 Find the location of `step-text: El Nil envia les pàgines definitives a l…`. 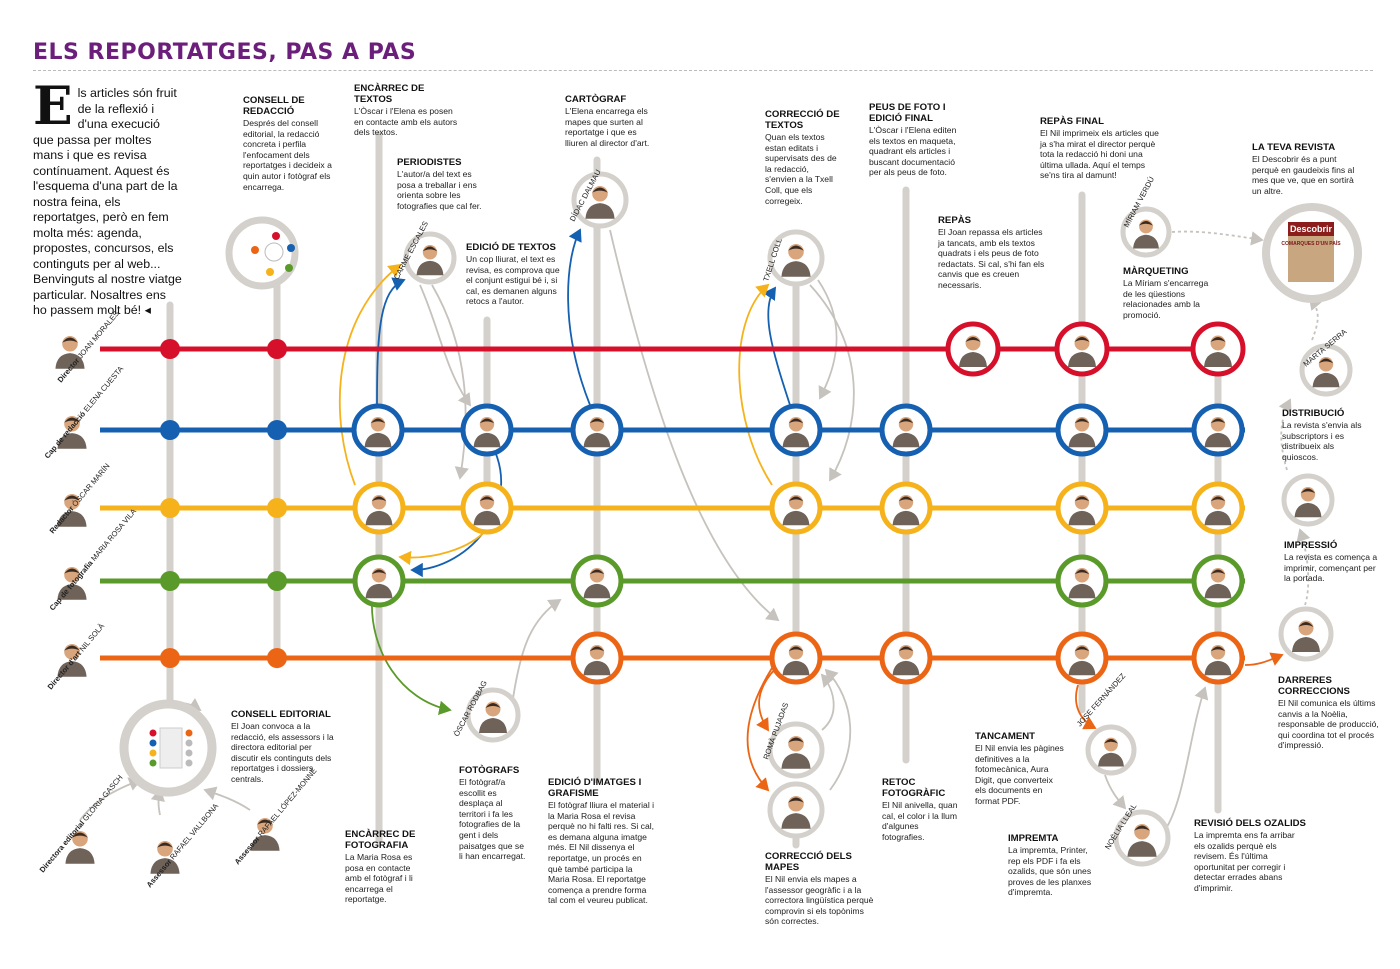

step-text: El Nil envia les pàgines definitives a l… is located at coordinates (1019, 774).